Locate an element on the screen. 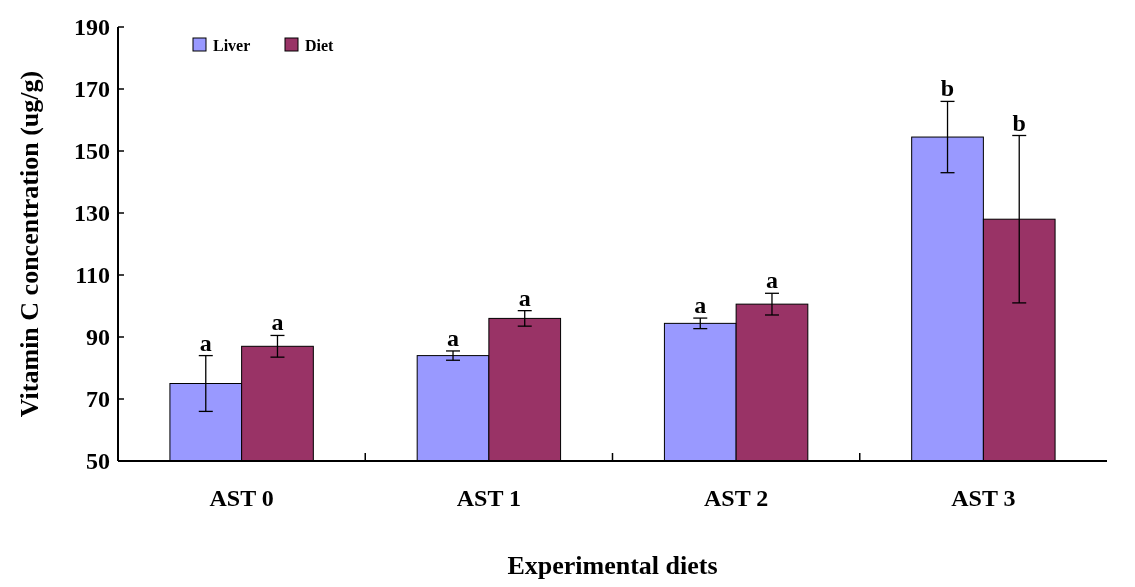 The height and width of the screenshot is (587, 1135). legend-label: Liver is located at coordinates (232, 45).